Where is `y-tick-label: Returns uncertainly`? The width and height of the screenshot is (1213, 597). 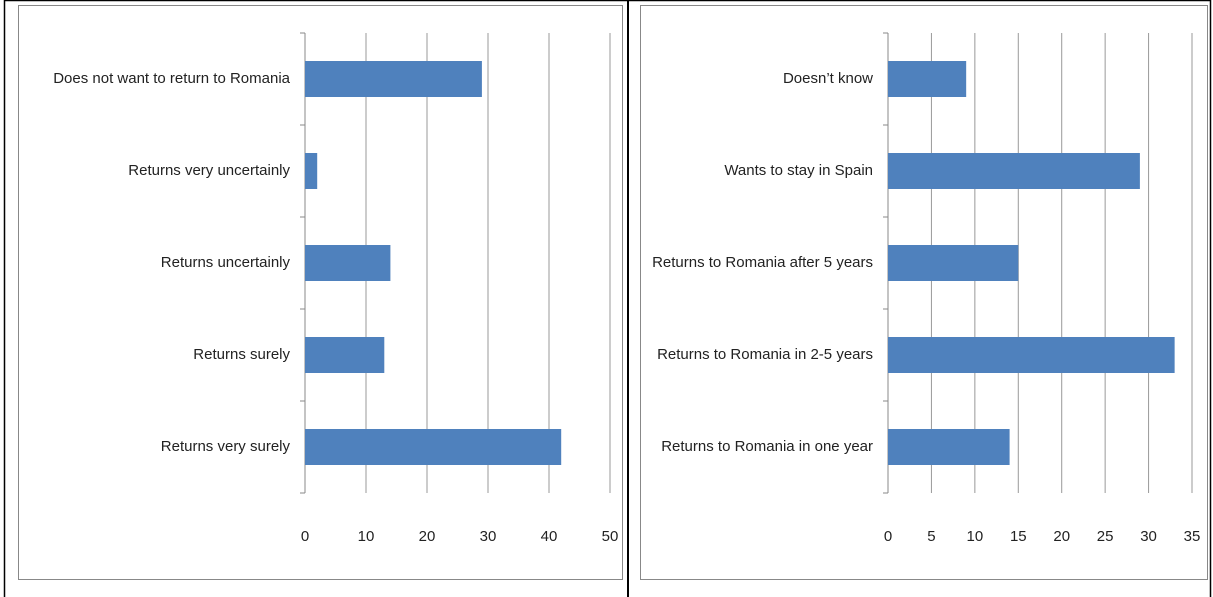 y-tick-label: Returns uncertainly is located at coordinates (226, 262).